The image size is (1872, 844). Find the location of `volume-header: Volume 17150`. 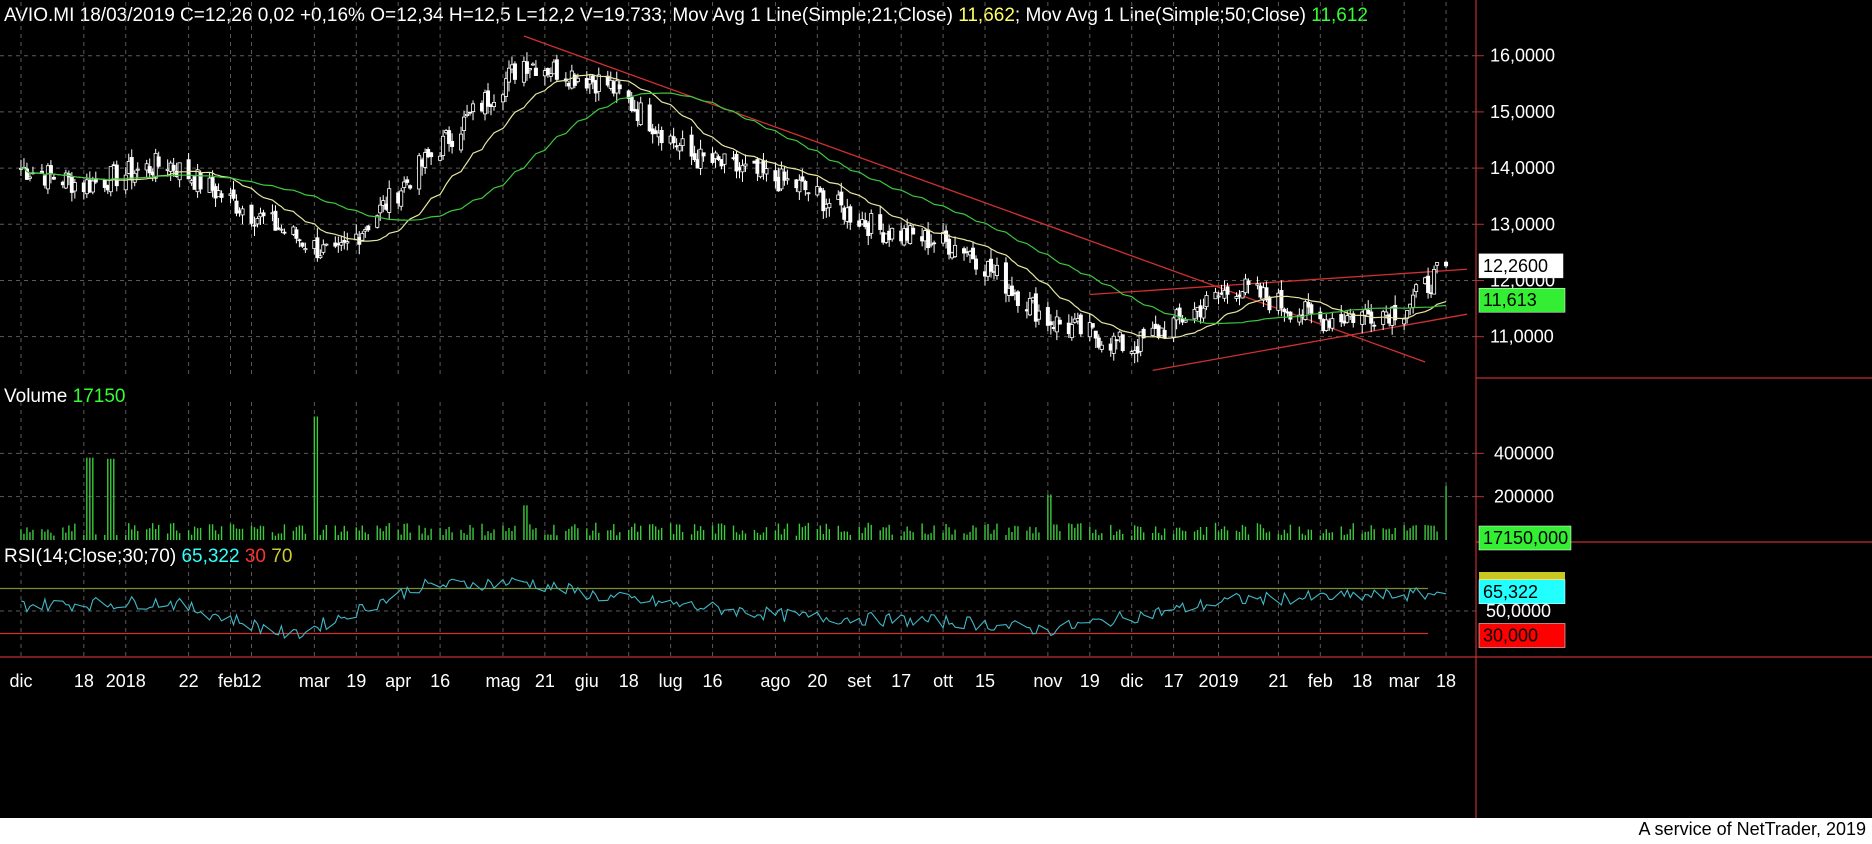

volume-header: Volume 17150 is located at coordinates (65, 397).